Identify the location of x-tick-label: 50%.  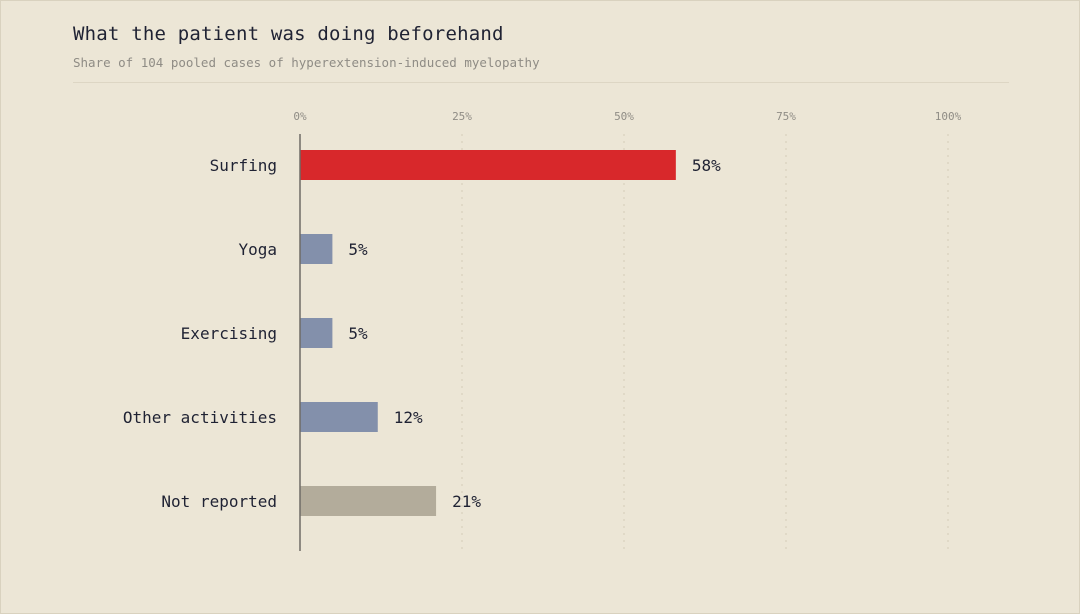
(624, 116).